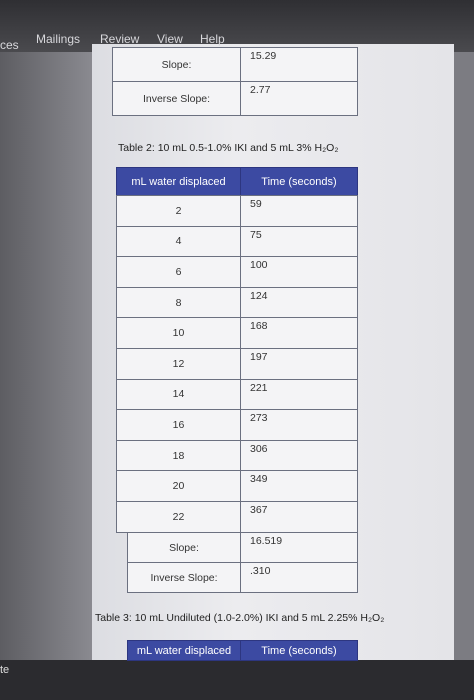 The image size is (474, 700). Describe the element at coordinates (299, 333) in the screenshot. I see `table-cell: 168` at that location.